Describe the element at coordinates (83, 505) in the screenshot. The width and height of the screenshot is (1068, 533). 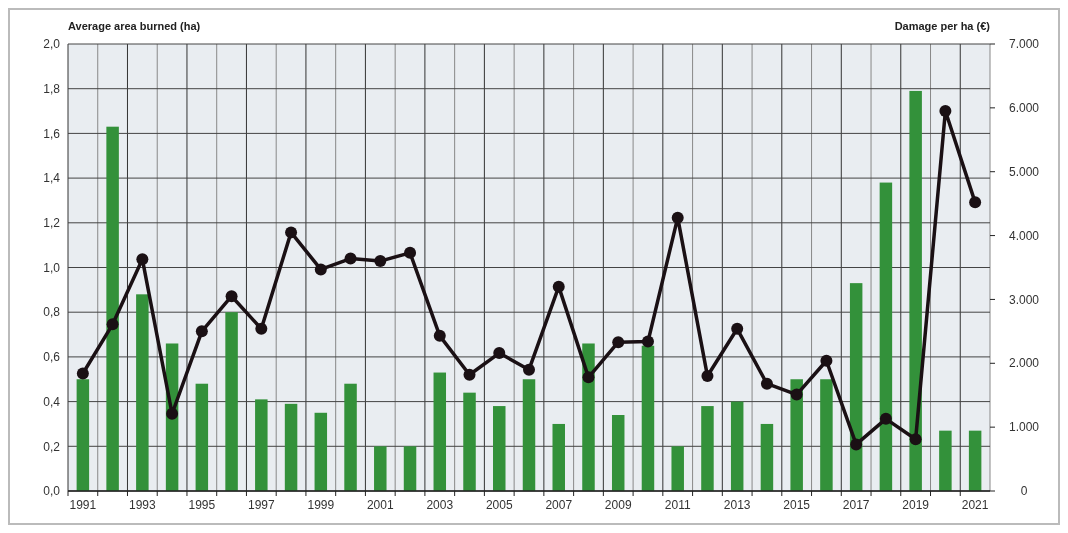
I see `x-tick-label: 1991` at that location.